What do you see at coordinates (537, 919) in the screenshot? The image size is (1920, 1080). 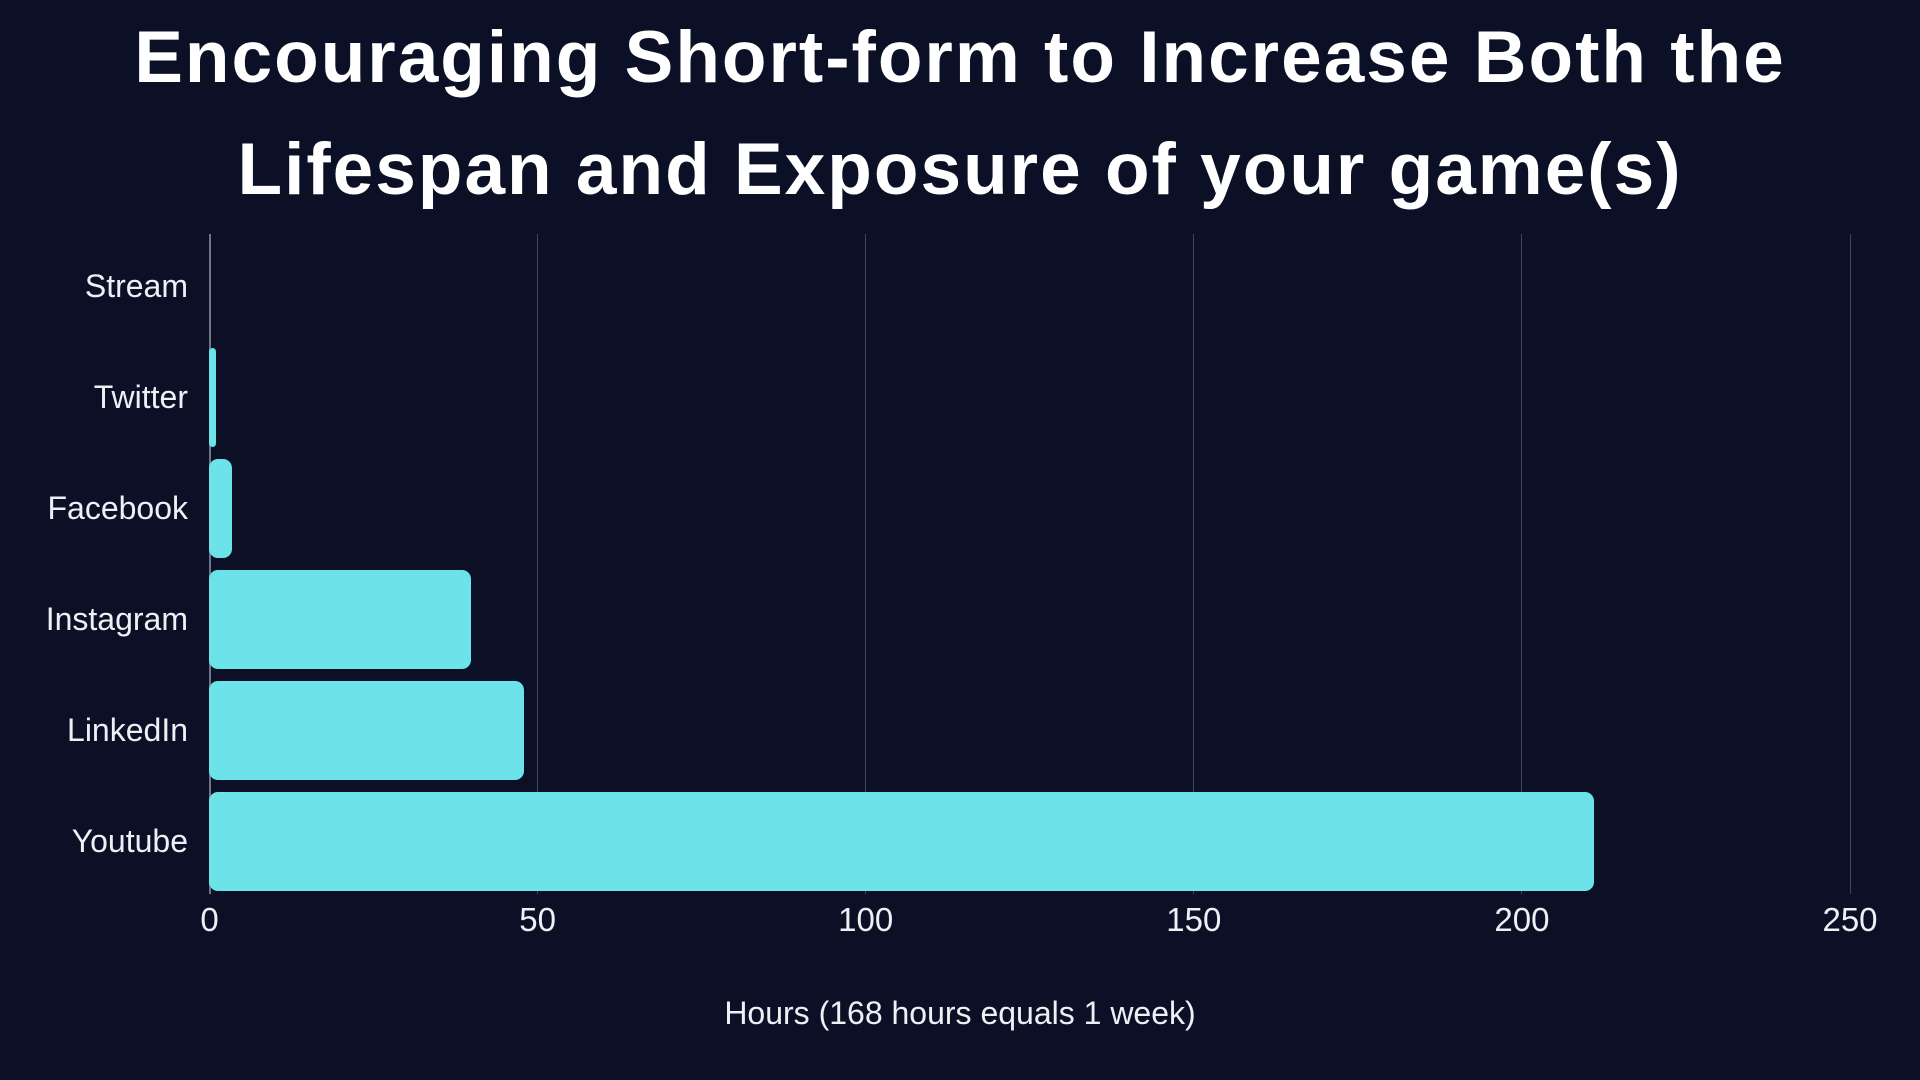 I see `x-tick-label-50: 50` at bounding box center [537, 919].